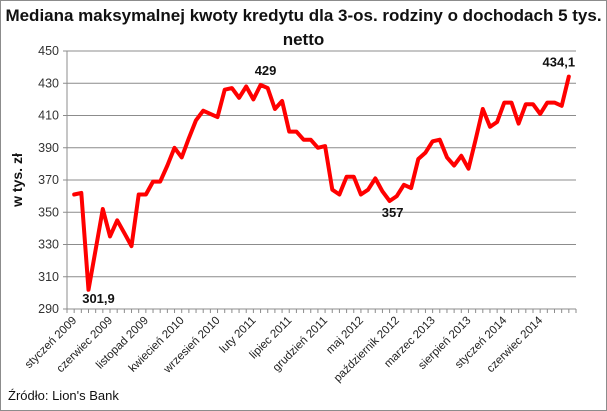  Describe the element at coordinates (303, 39) in the screenshot. I see `chart-title-line-2: netto` at that location.